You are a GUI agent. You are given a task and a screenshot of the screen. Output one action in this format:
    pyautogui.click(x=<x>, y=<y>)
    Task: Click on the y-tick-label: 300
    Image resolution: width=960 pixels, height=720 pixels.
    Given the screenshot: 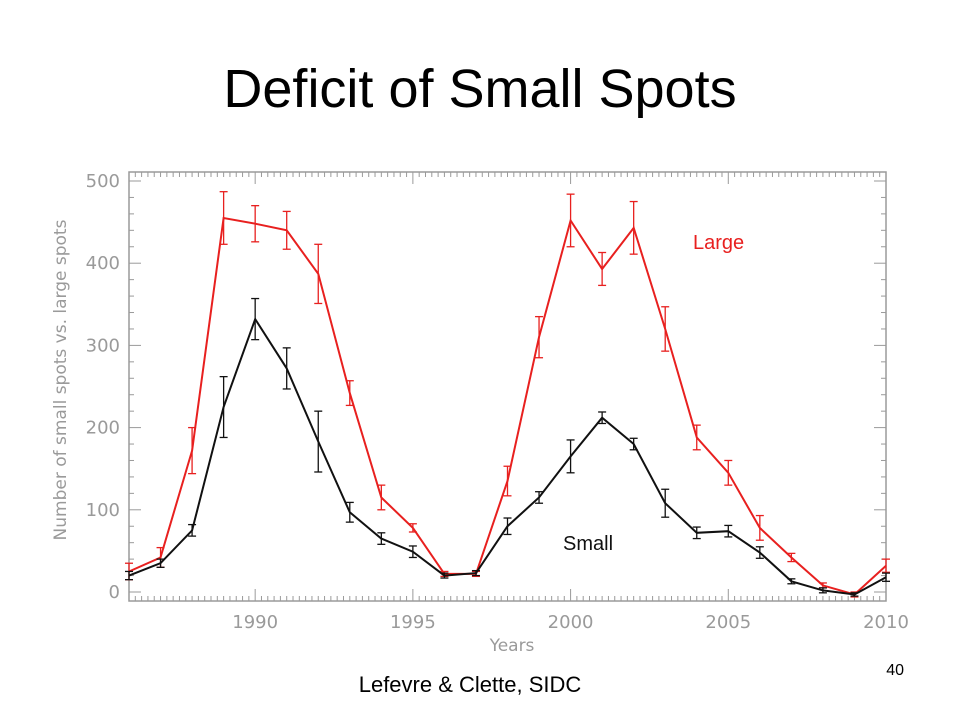 What is the action you would take?
    pyautogui.click(x=103, y=345)
    